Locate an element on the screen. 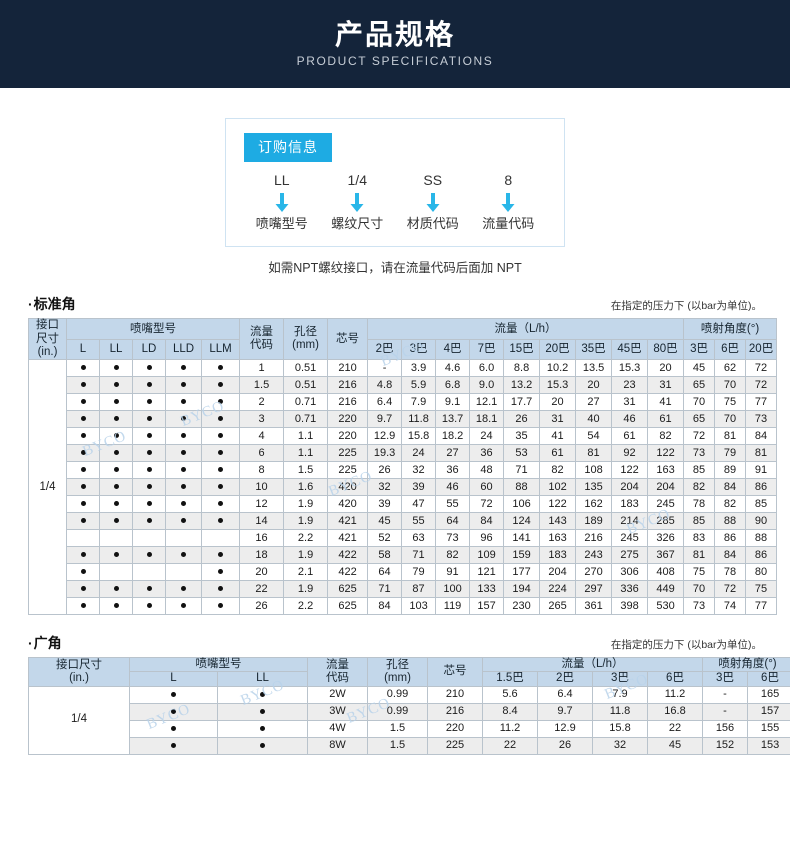 Image resolution: width=790 pixels, height=860 pixels. cell-flow-15巴: 194 is located at coordinates (522, 589).